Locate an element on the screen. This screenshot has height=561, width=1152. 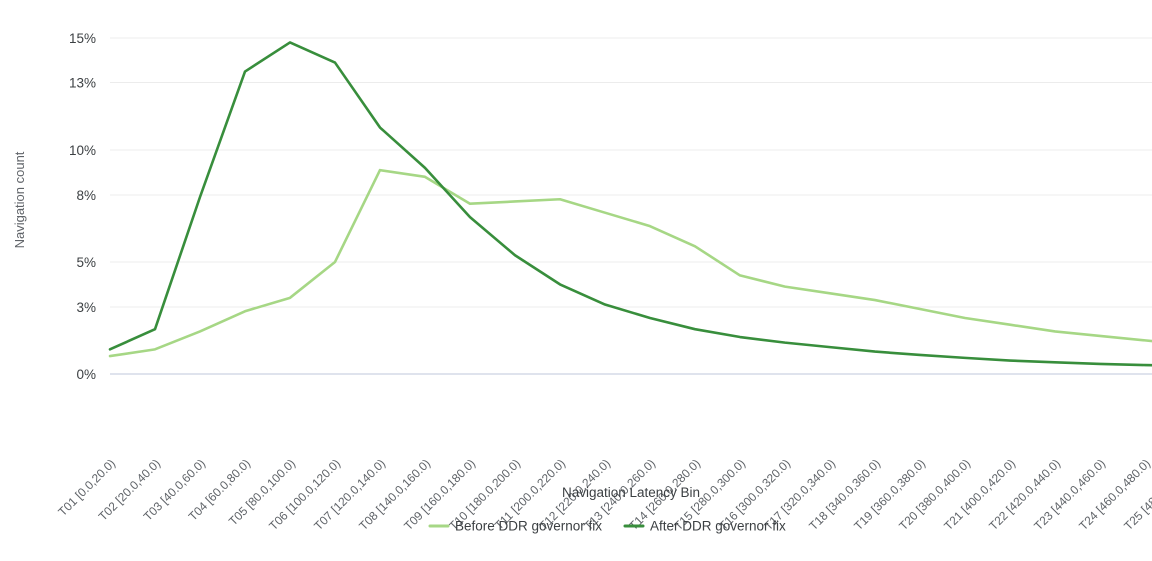
y-axis-tick-label: 10% is located at coordinates (82, 150).